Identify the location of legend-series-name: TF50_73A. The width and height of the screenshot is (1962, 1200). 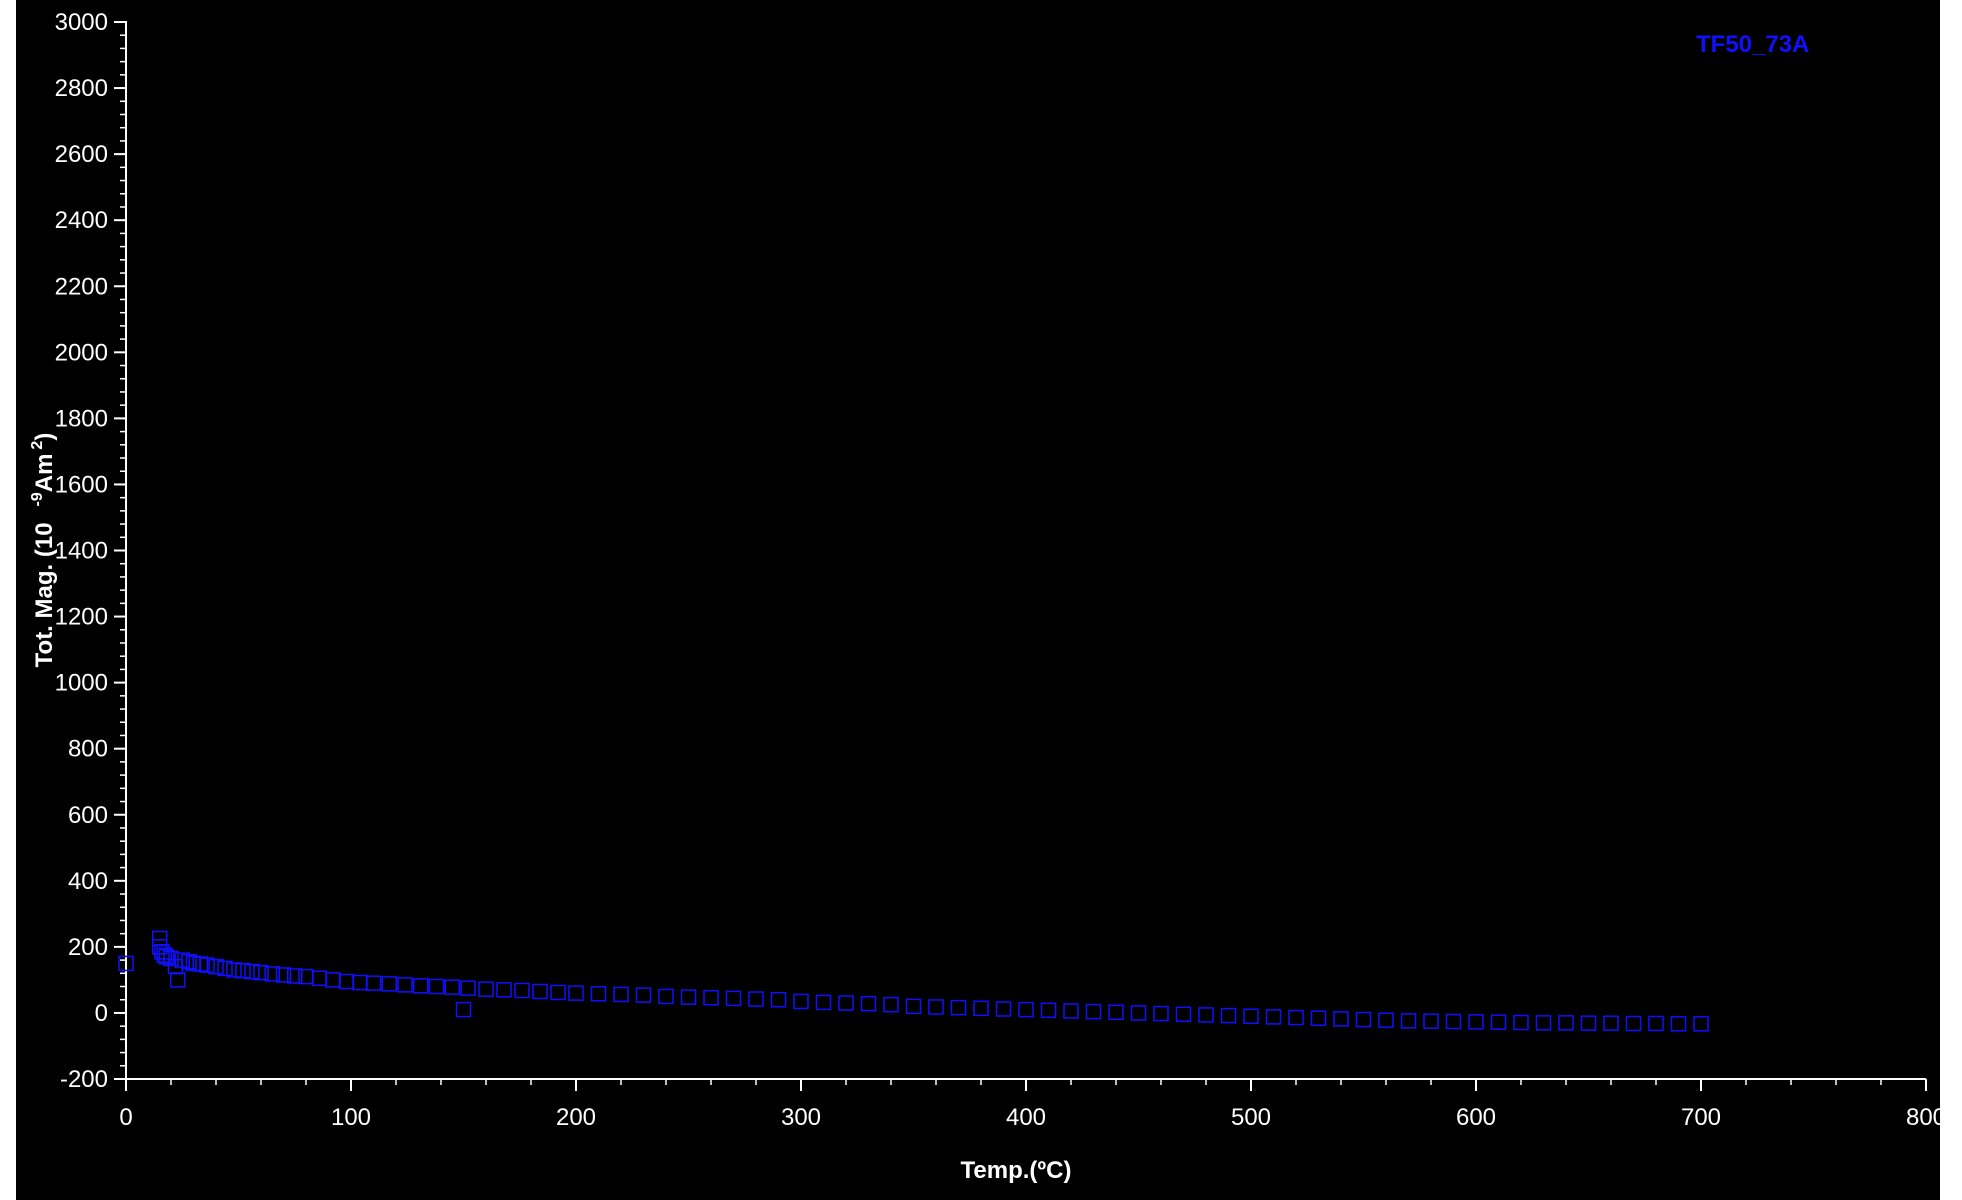
(1752, 44).